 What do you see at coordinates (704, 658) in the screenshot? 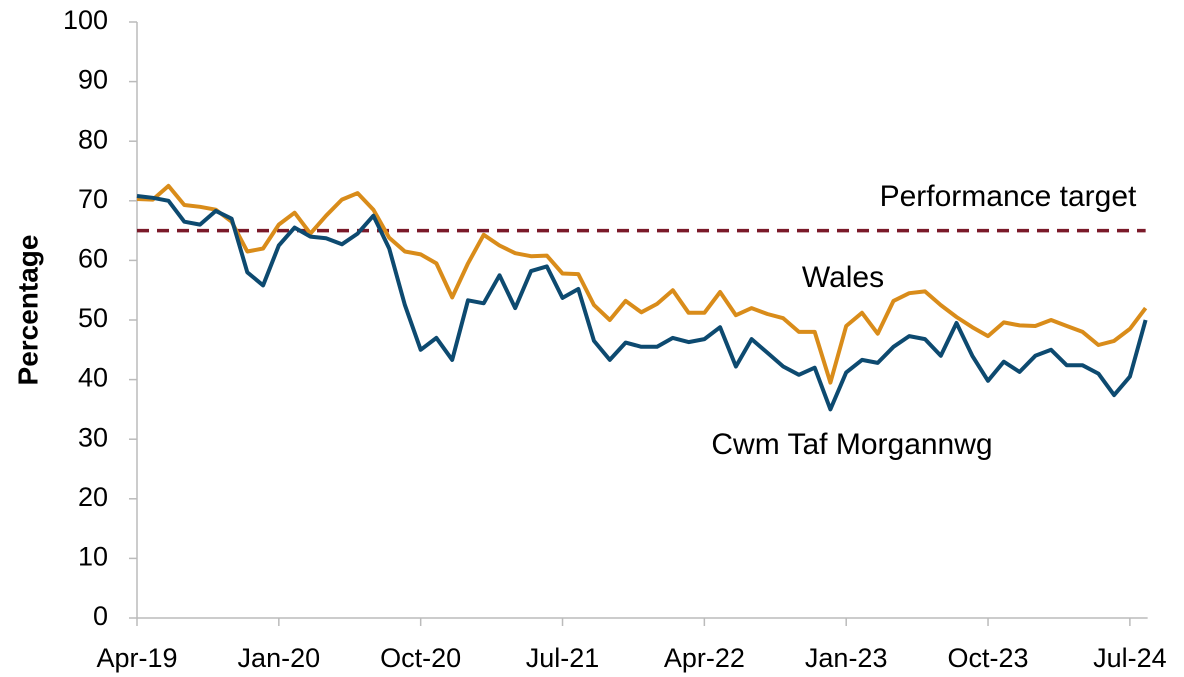
I see `x-tick-label: Apr-22` at bounding box center [704, 658].